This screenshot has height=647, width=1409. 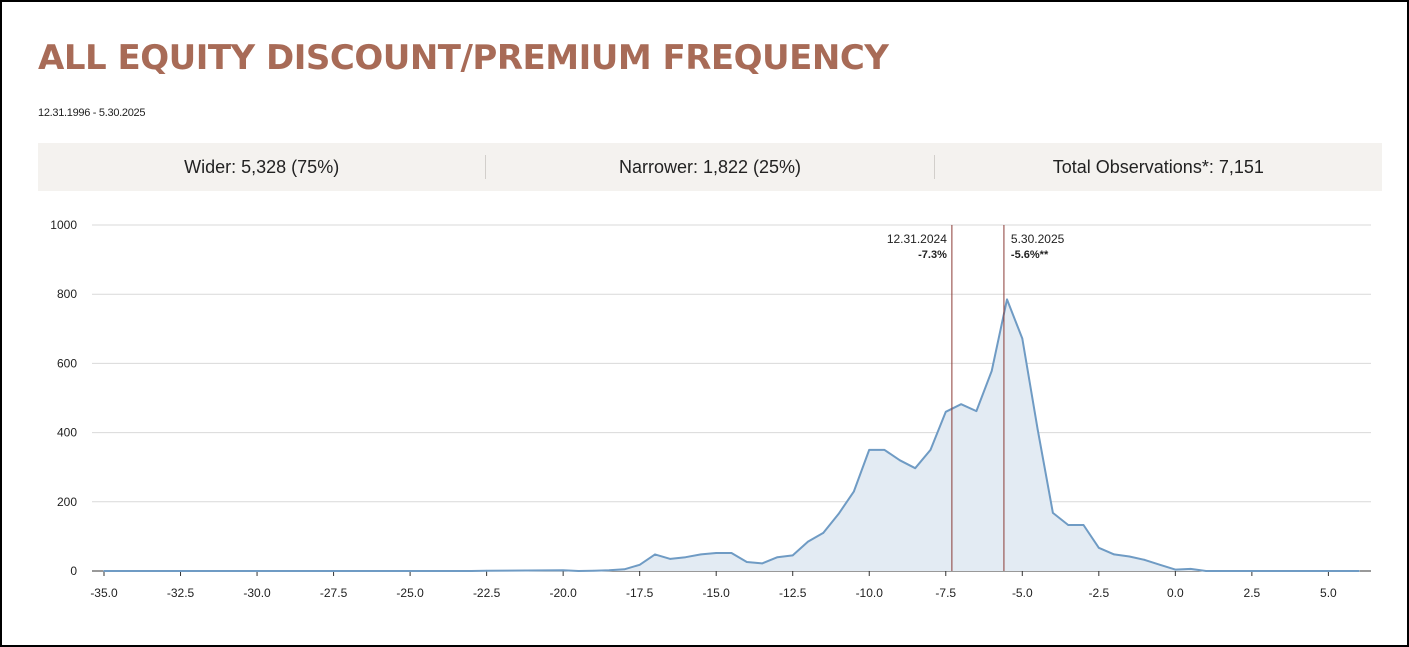 What do you see at coordinates (945, 593) in the screenshot?
I see `x-tick-label-11: -7.5` at bounding box center [945, 593].